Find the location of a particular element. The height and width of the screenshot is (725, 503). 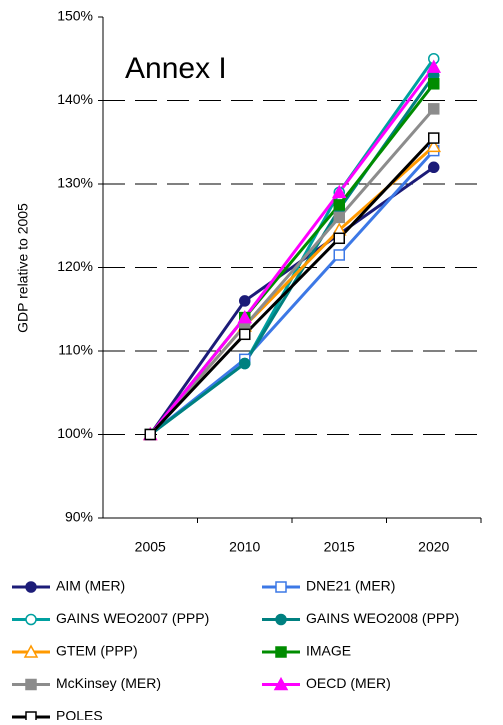

legend-label: GAINS WEO2007 (PPP) is located at coordinates (132, 618).